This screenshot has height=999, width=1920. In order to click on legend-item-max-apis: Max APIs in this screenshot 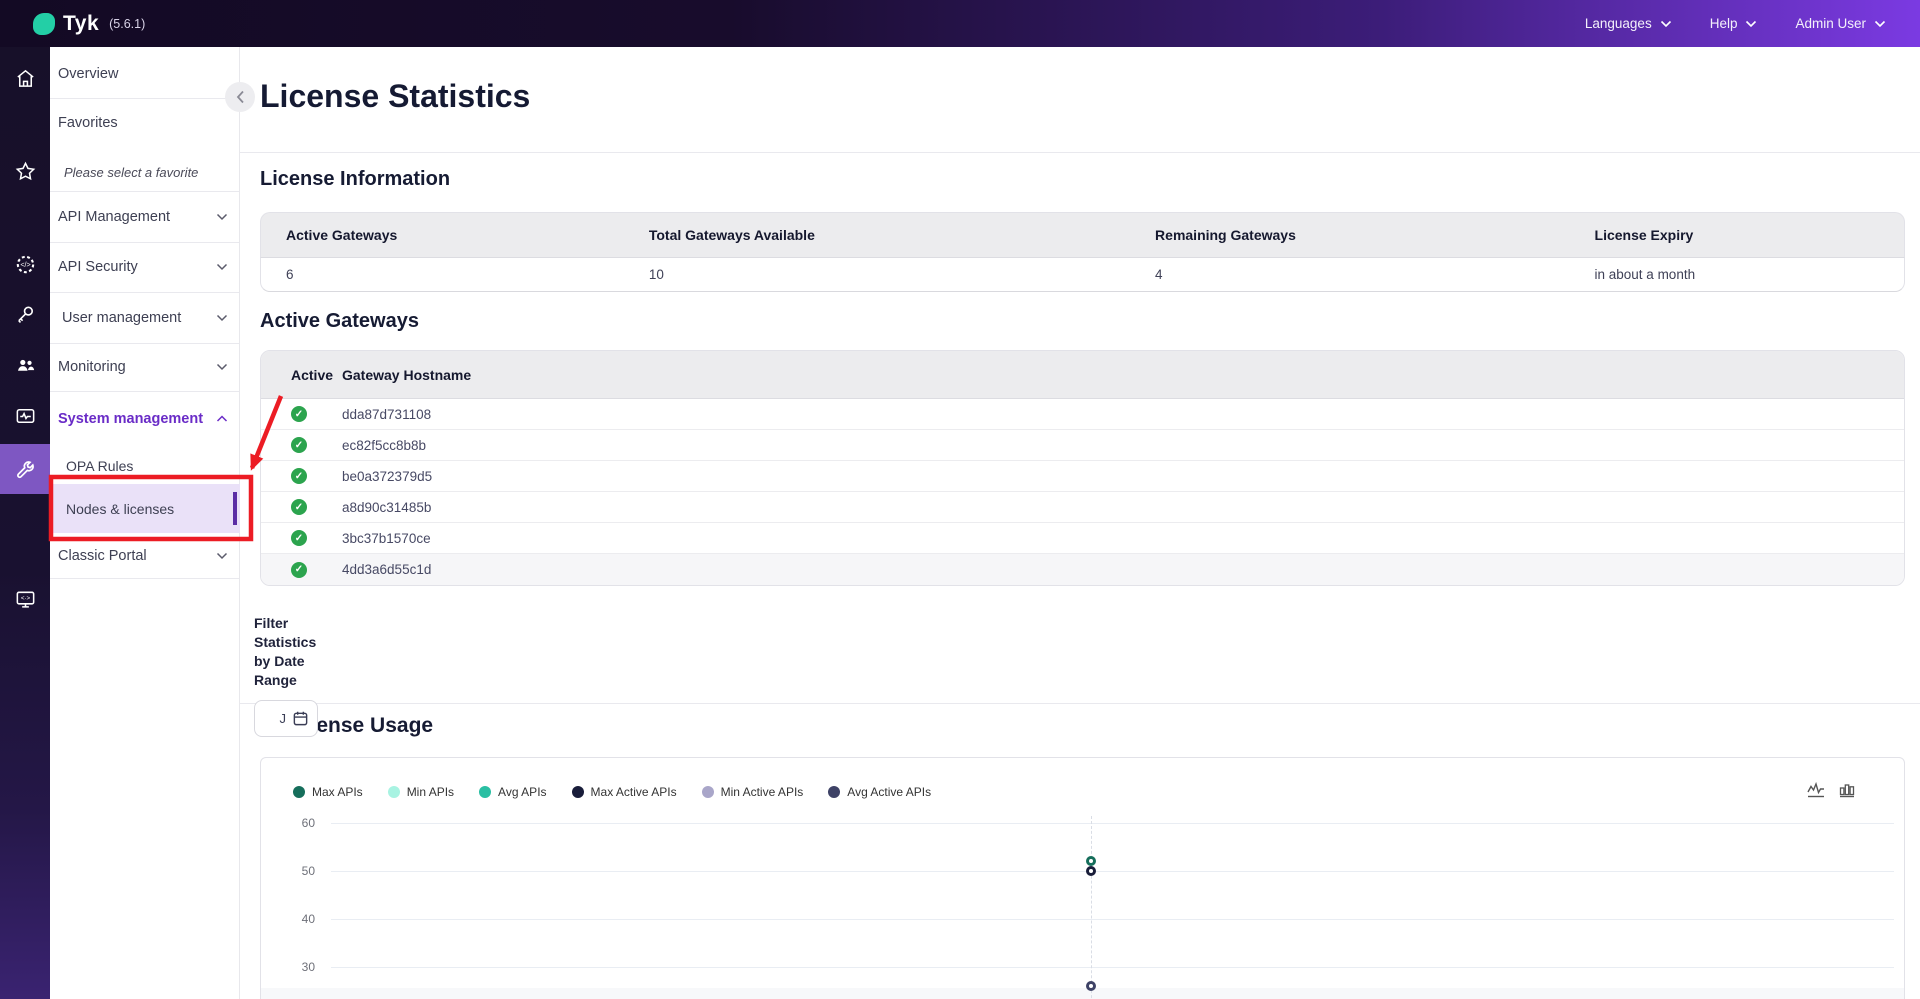, I will do `click(328, 792)`.